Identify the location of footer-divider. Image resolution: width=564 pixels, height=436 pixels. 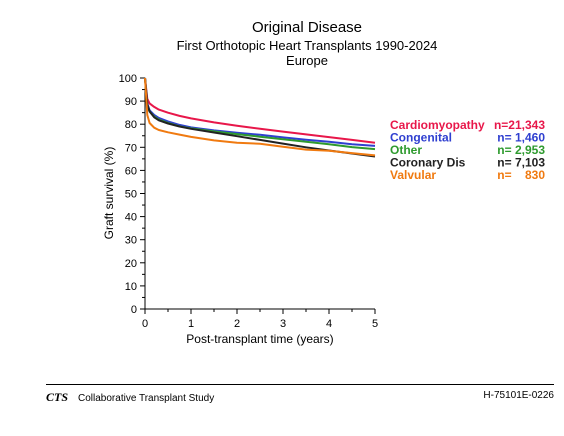
(300, 384).